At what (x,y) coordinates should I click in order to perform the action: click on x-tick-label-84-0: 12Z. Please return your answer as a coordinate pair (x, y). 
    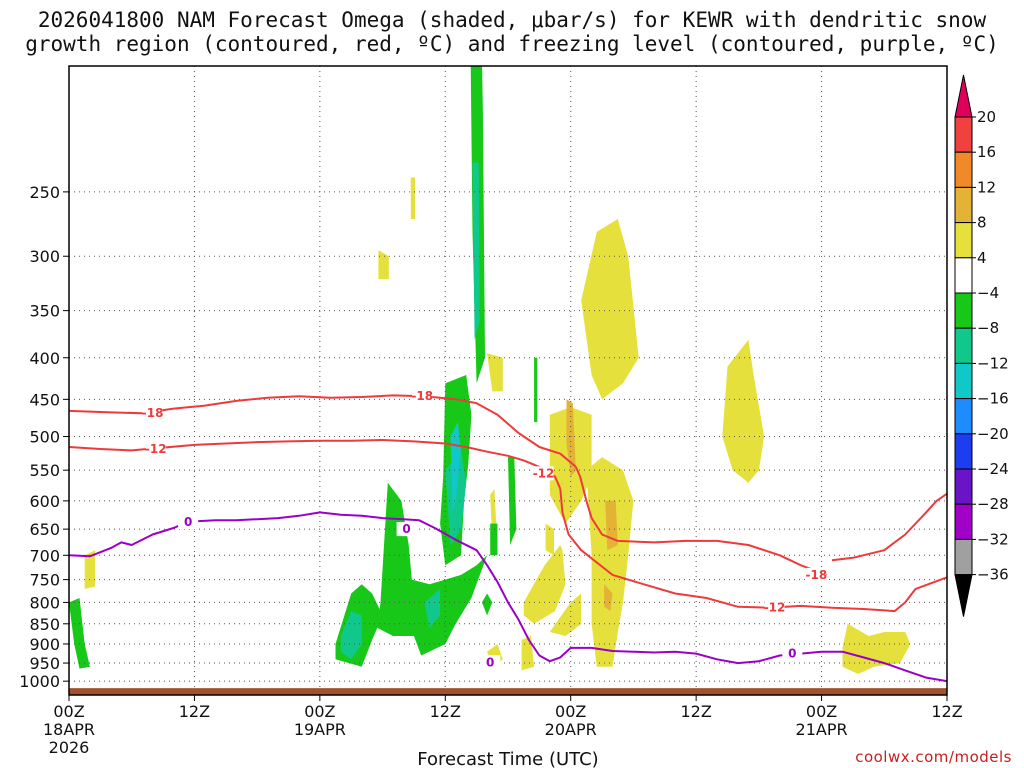
    Looking at the image, I should click on (946, 711).